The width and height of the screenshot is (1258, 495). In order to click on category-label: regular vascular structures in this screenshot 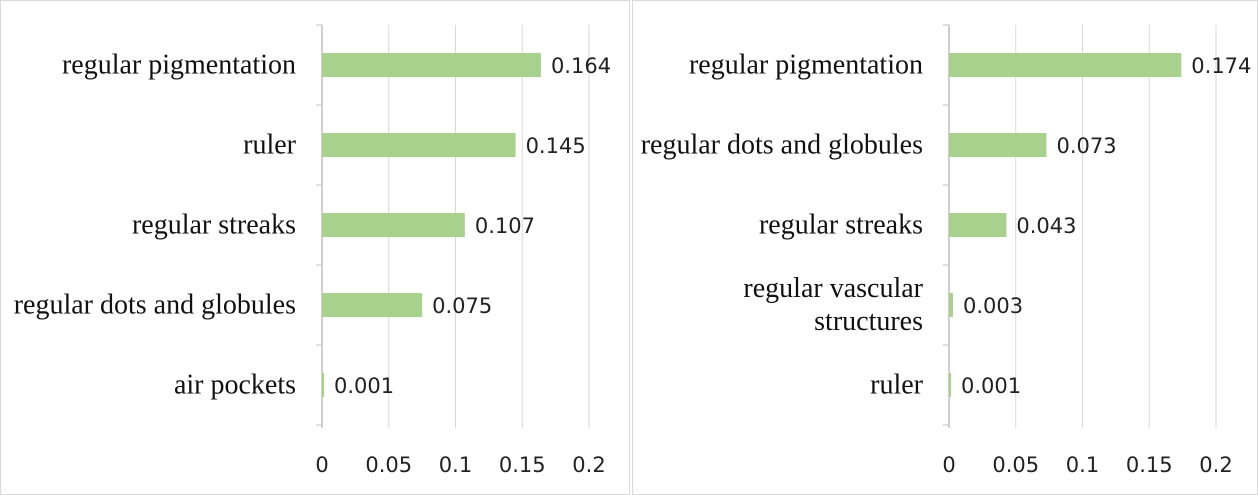, I will do `click(833, 305)`.